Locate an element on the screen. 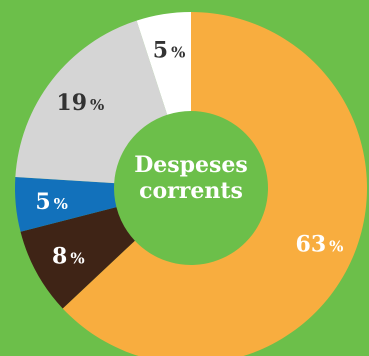 This screenshot has width=369, height=356. center-label-line1: Despeses is located at coordinates (191, 165).